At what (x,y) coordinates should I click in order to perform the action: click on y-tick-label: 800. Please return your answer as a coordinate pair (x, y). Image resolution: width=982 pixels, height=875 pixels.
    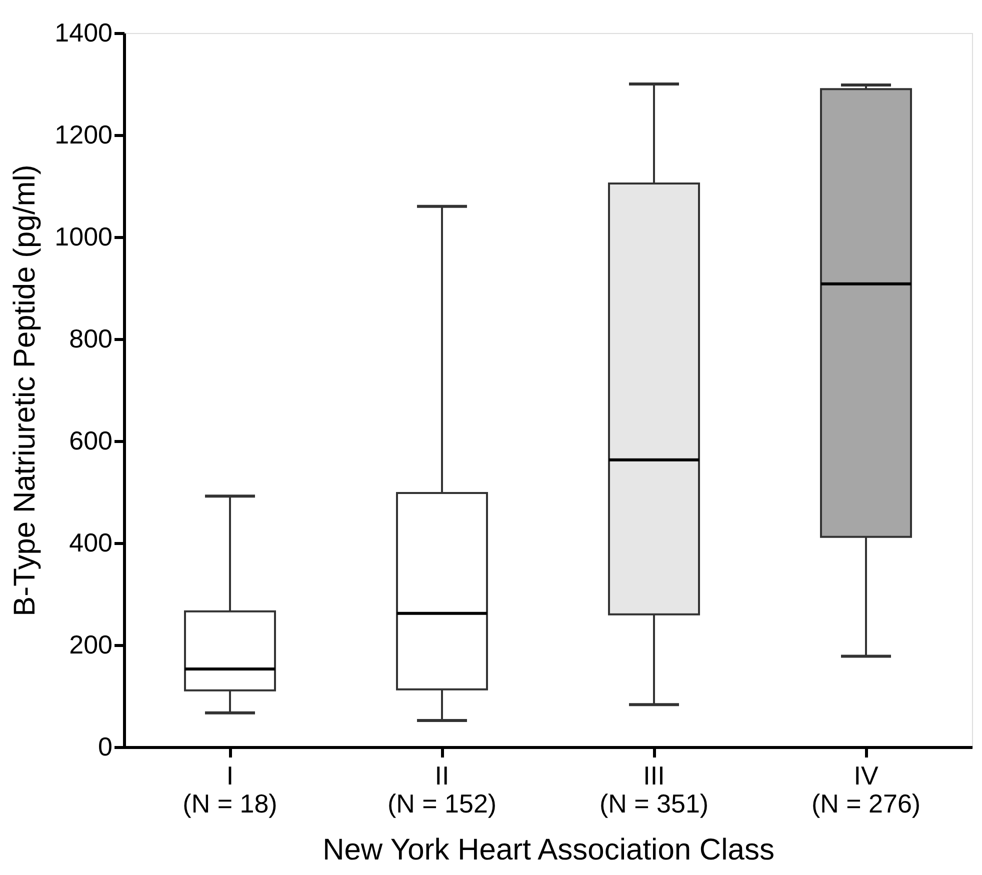
    Looking at the image, I should click on (90, 339).